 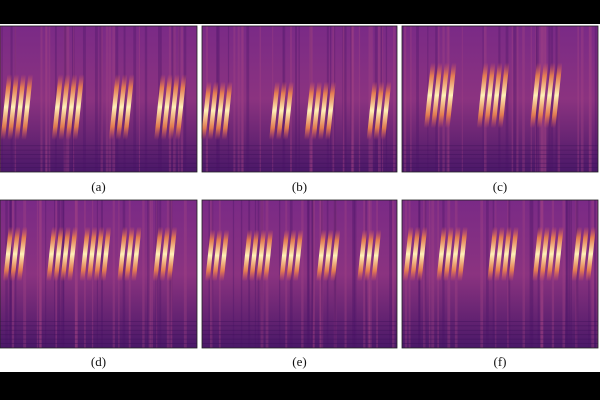 What do you see at coordinates (299, 361) in the screenshot?
I see `panel-caption: (e)` at bounding box center [299, 361].